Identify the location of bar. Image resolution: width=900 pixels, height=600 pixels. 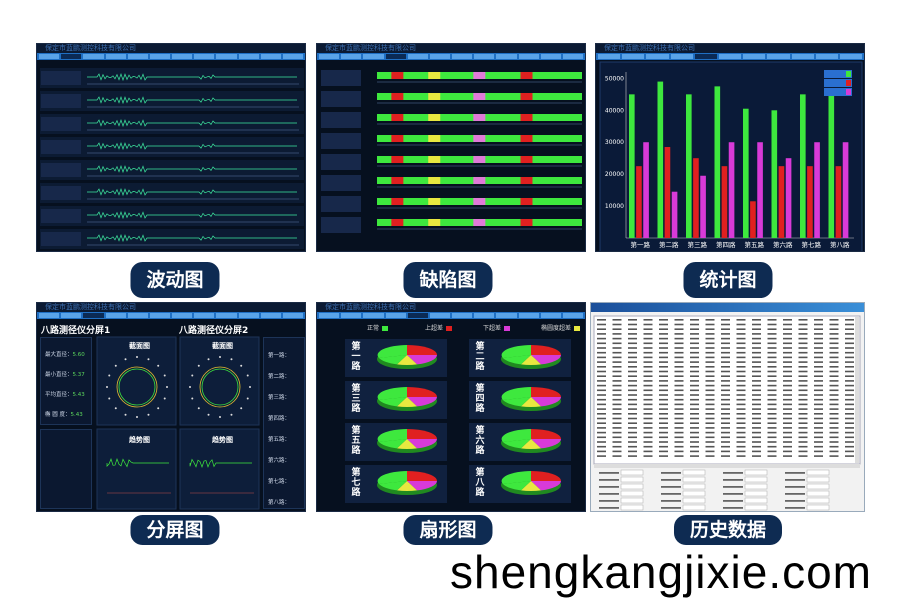
(660, 159).